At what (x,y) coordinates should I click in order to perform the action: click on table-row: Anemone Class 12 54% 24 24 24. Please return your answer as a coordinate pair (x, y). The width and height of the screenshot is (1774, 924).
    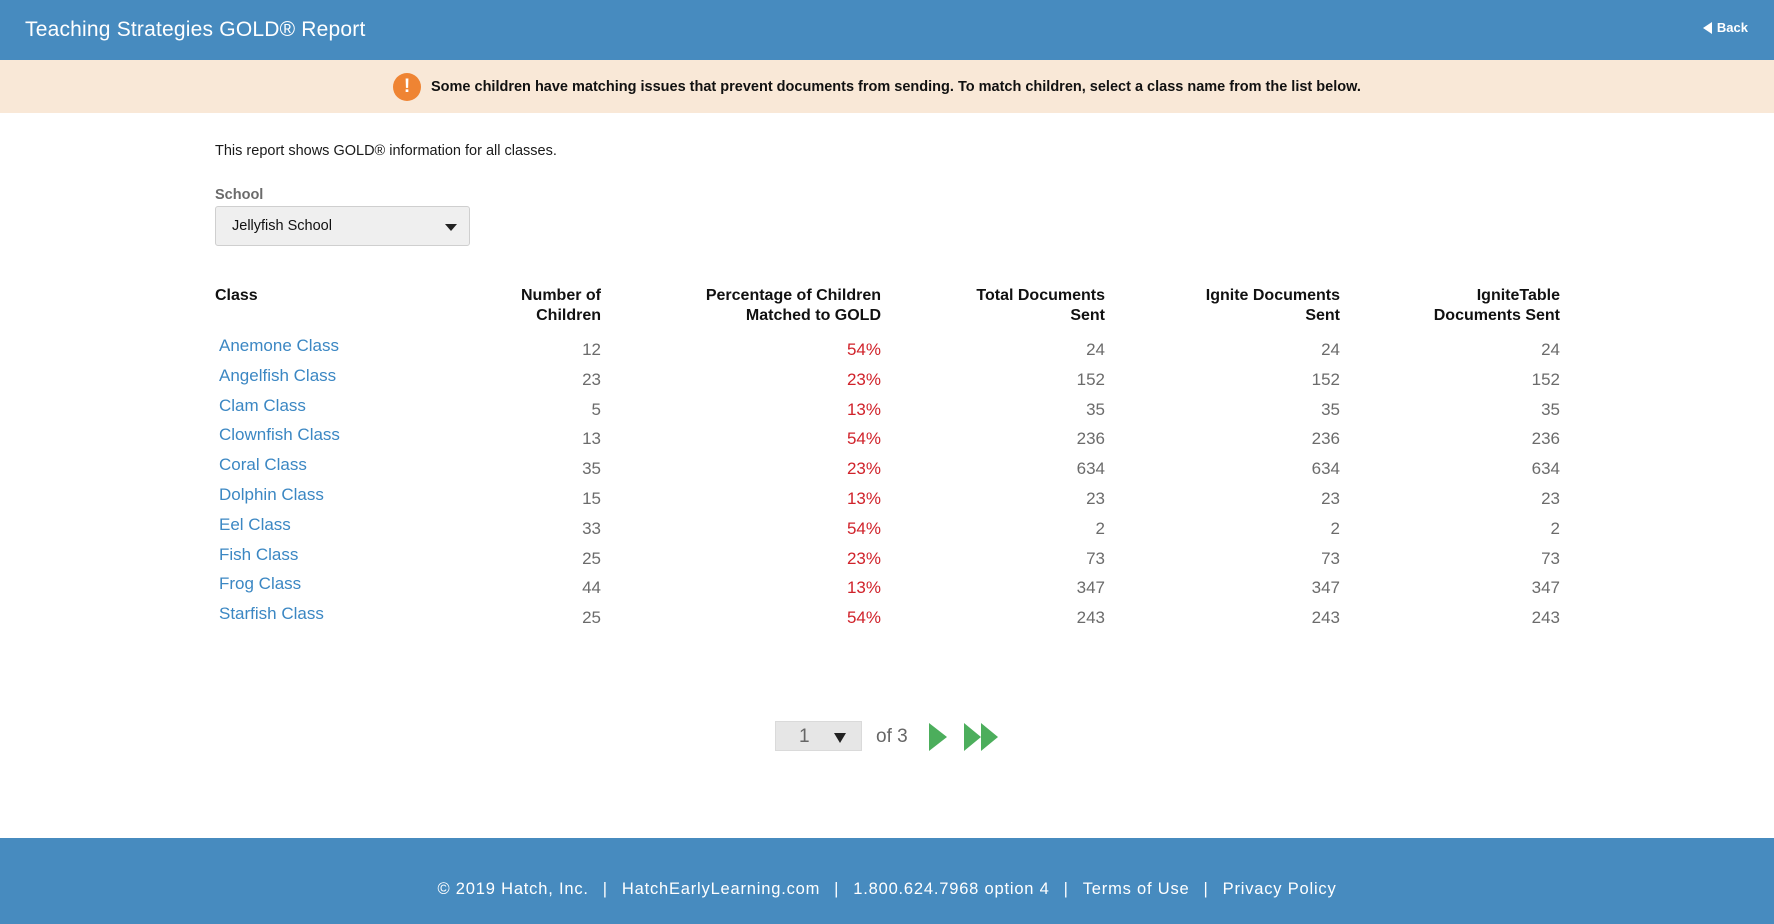
    Looking at the image, I should click on (887, 351).